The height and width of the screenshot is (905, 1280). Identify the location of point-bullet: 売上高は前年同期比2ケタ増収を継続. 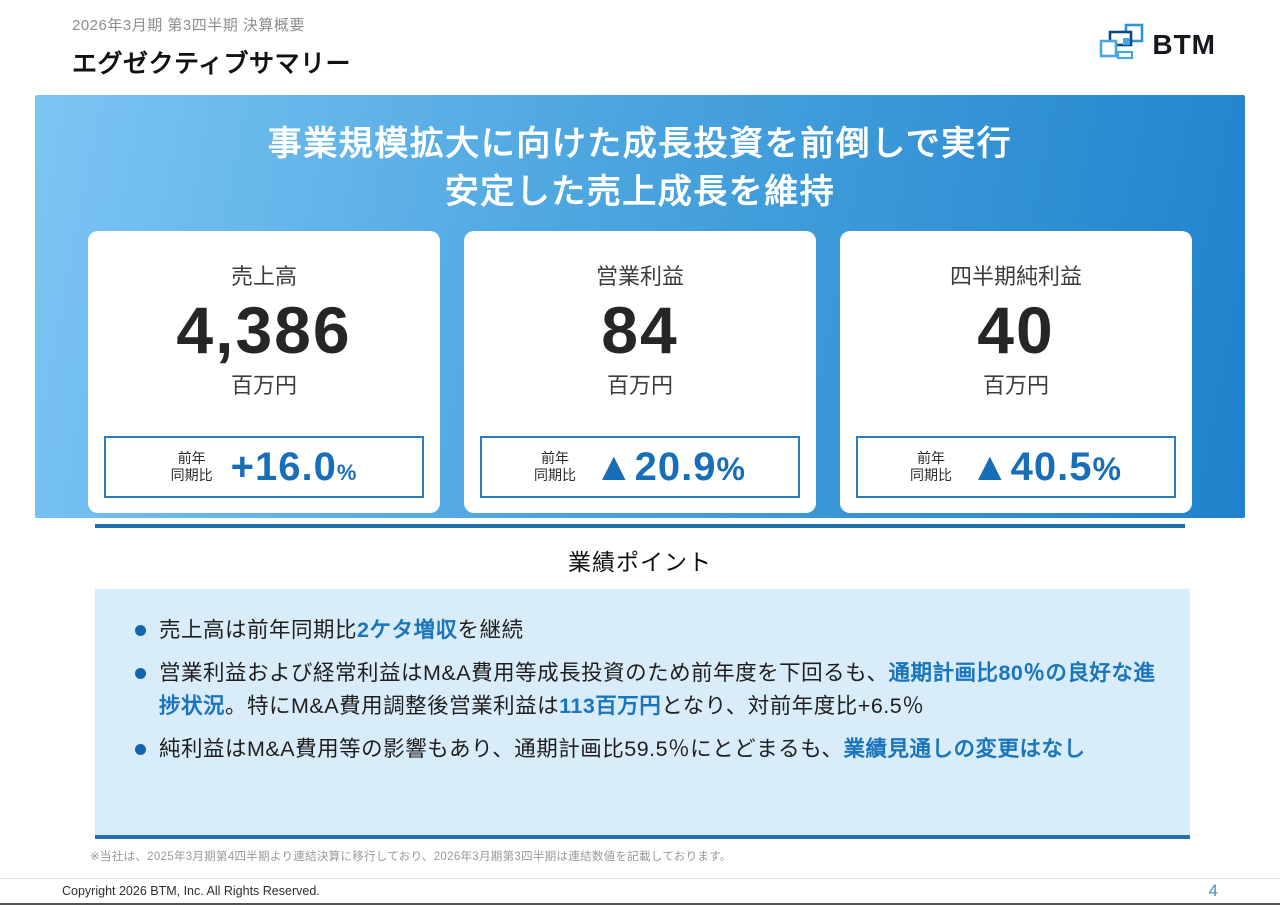
(648, 630).